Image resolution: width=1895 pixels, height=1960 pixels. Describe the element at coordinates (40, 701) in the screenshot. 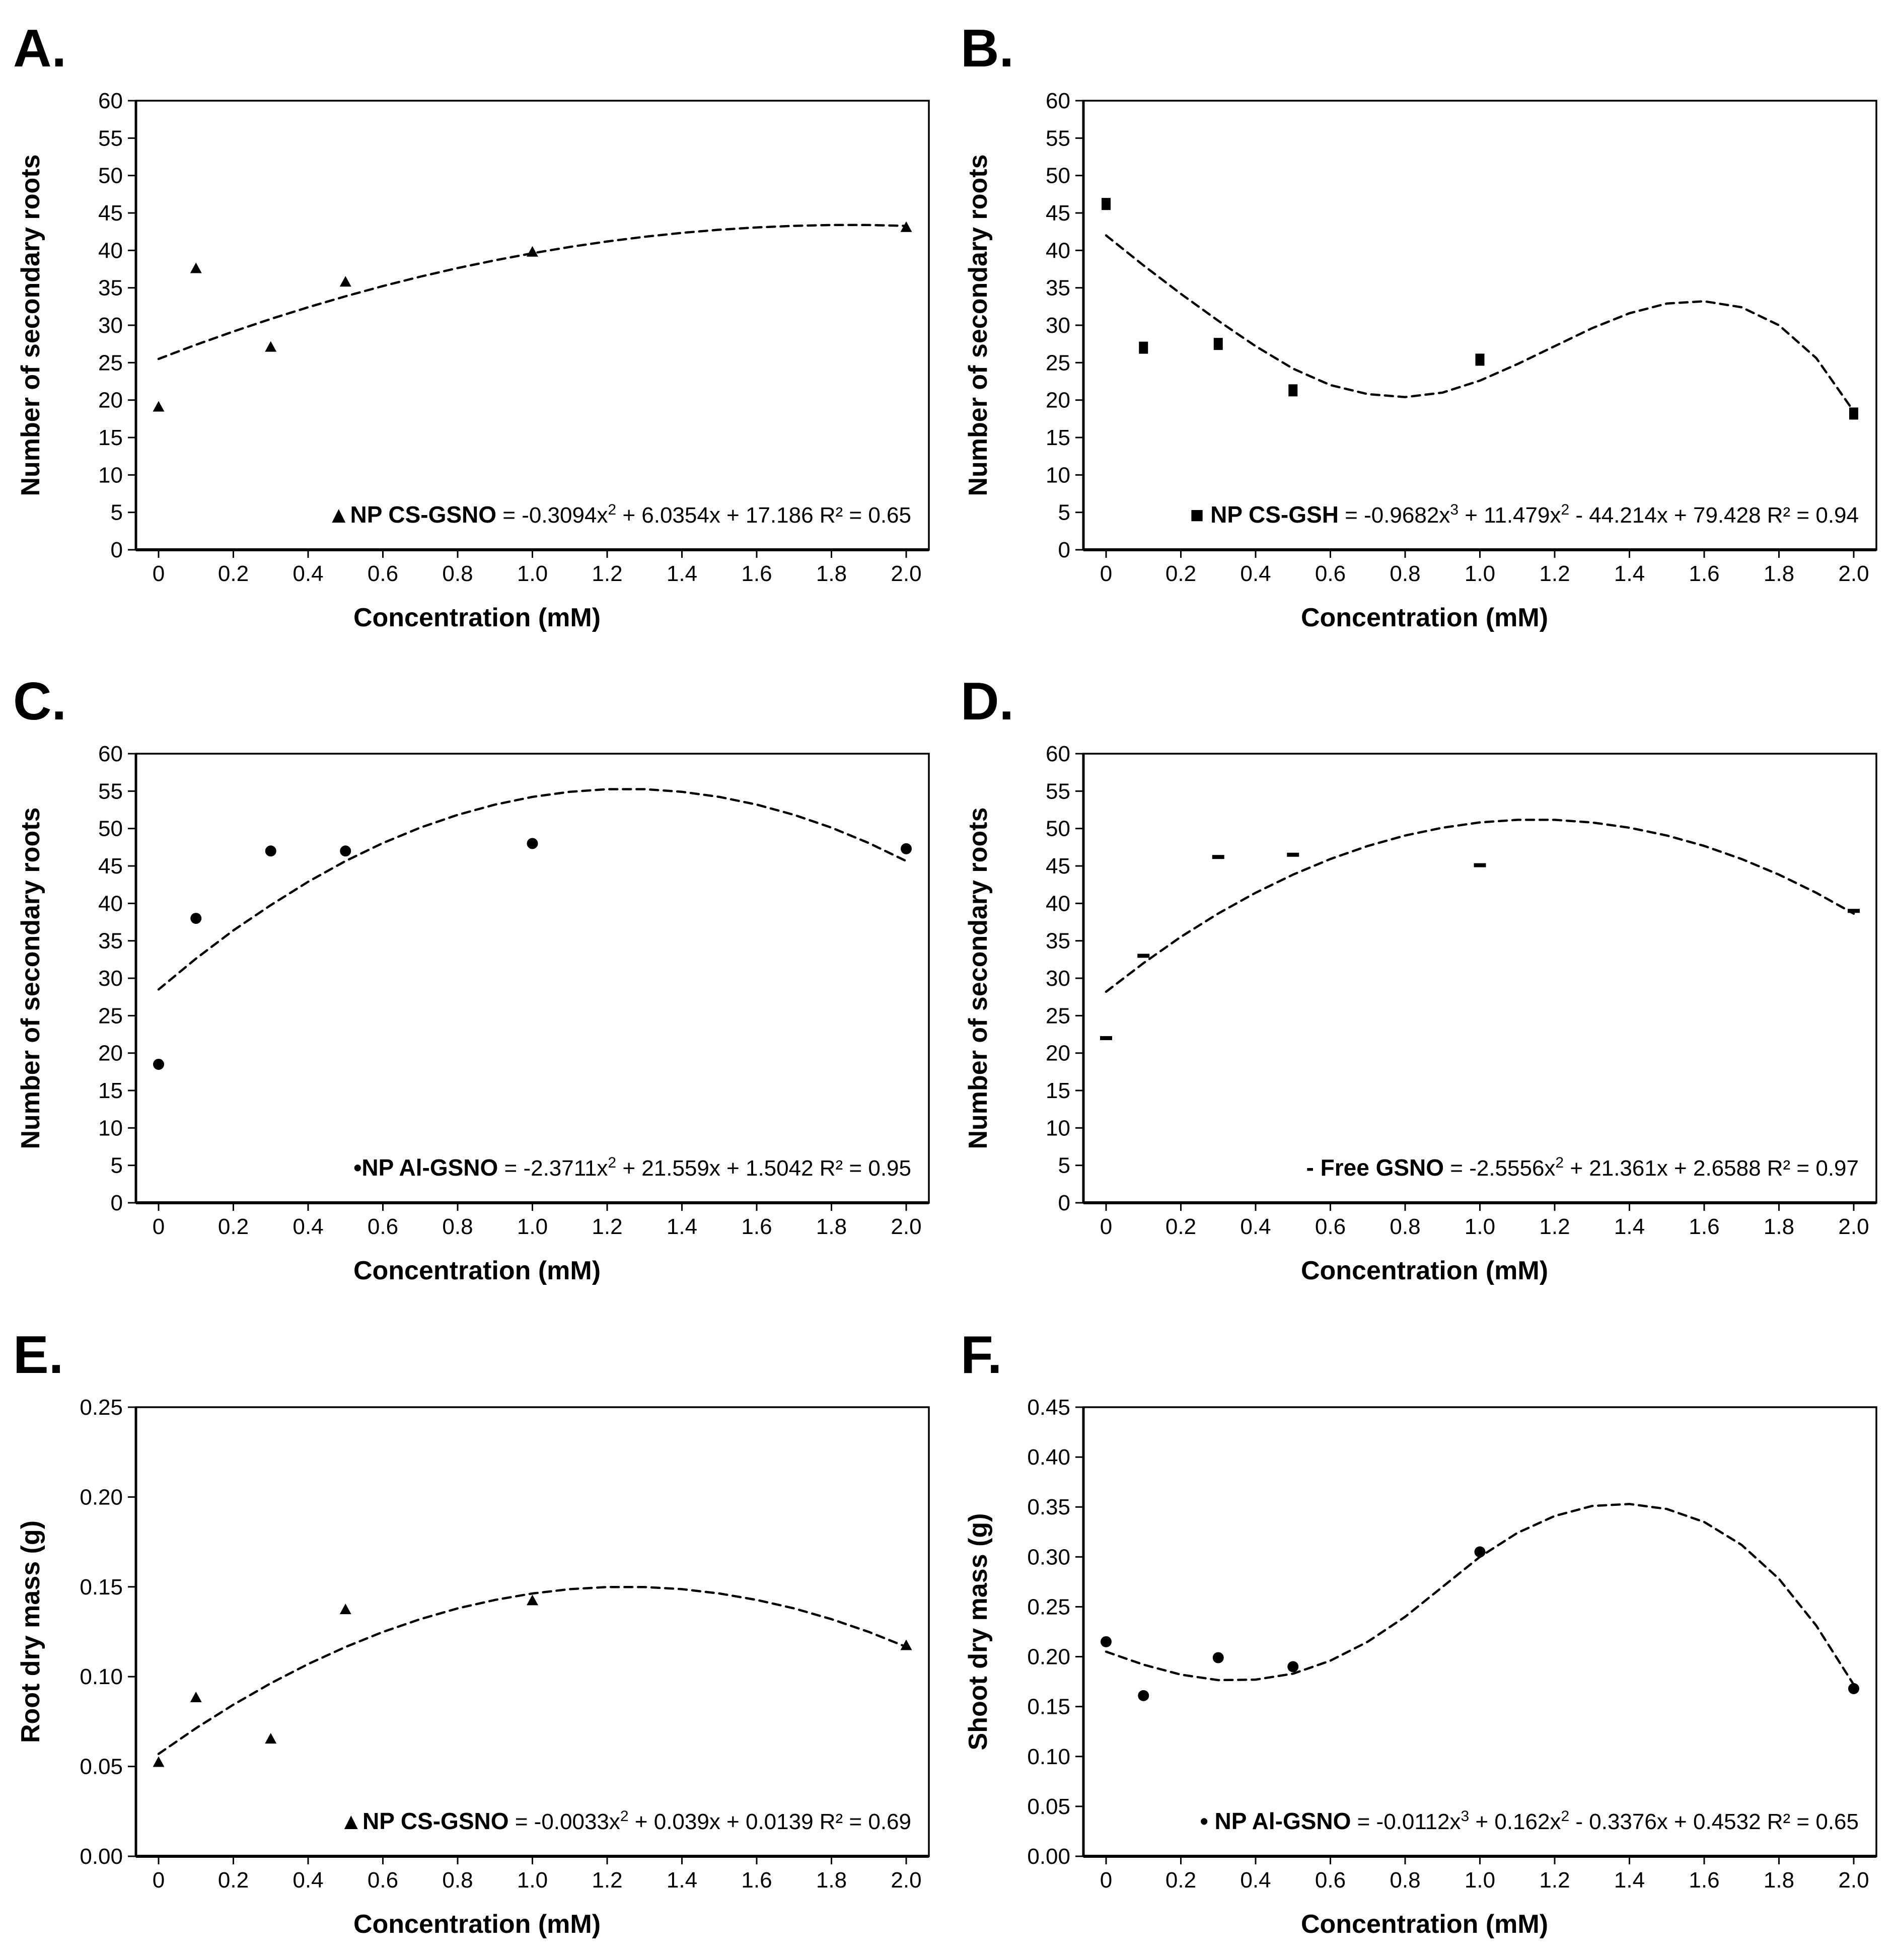

I see `panel-letter: C.` at that location.